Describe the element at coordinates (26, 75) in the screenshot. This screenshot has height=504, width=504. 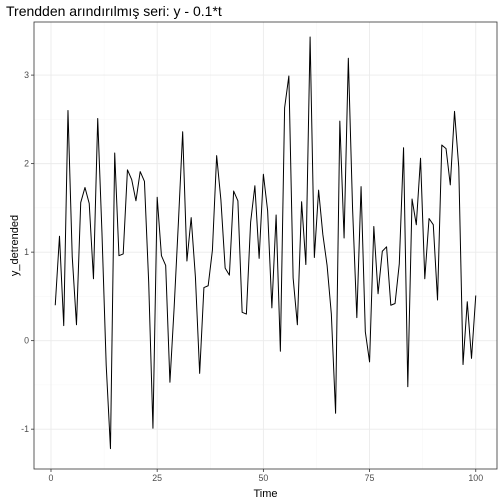
I see `y-tick-label: 3` at that location.